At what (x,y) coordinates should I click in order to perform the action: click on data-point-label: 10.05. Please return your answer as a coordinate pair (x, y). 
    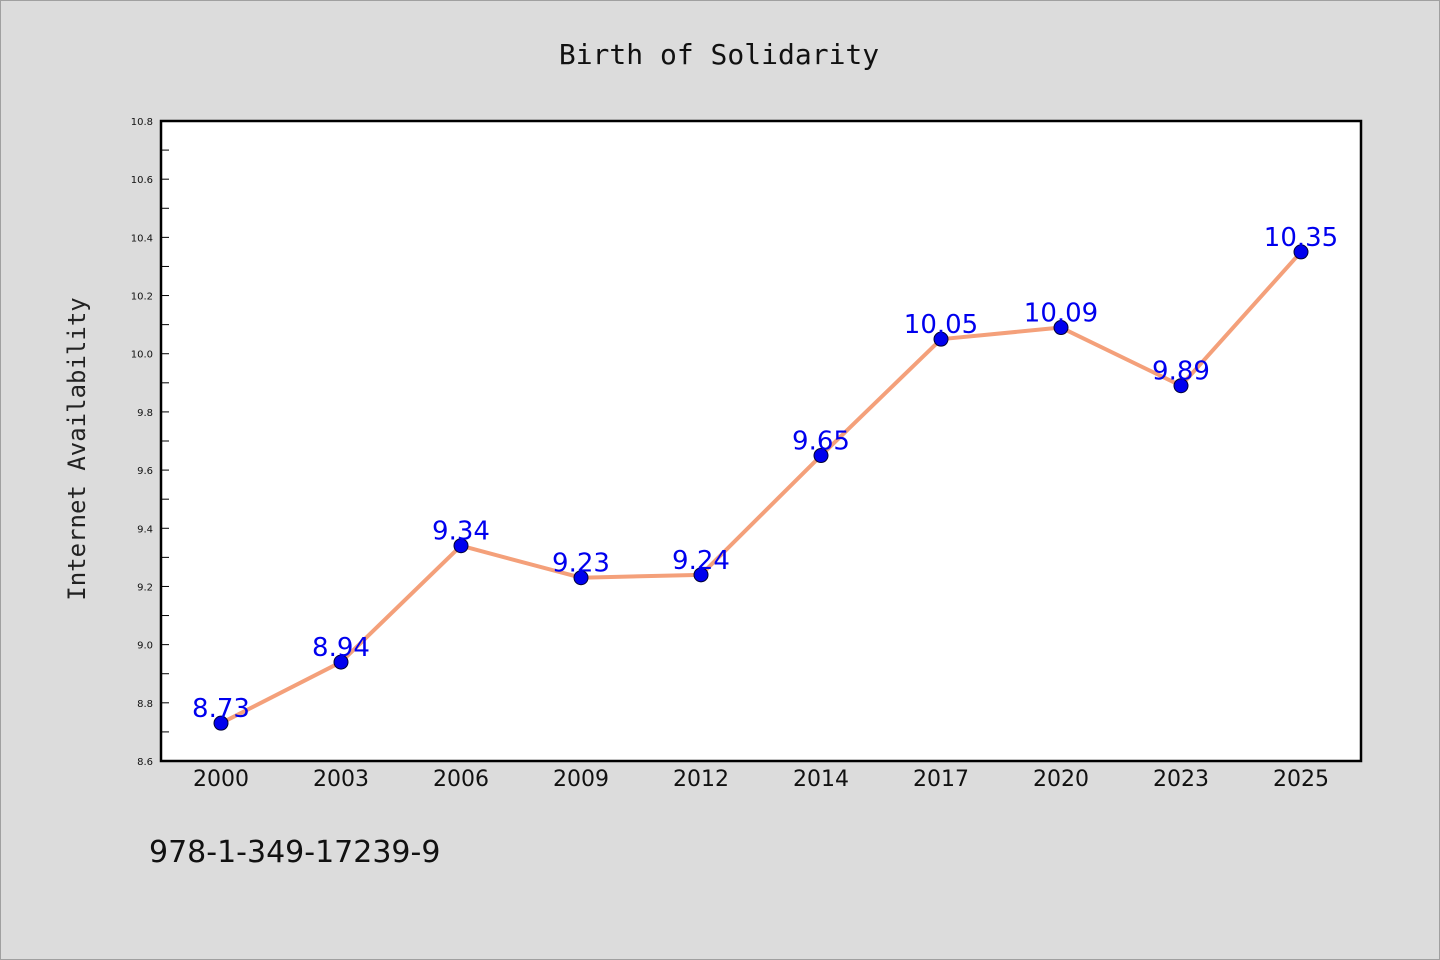
    Looking at the image, I should click on (941, 325).